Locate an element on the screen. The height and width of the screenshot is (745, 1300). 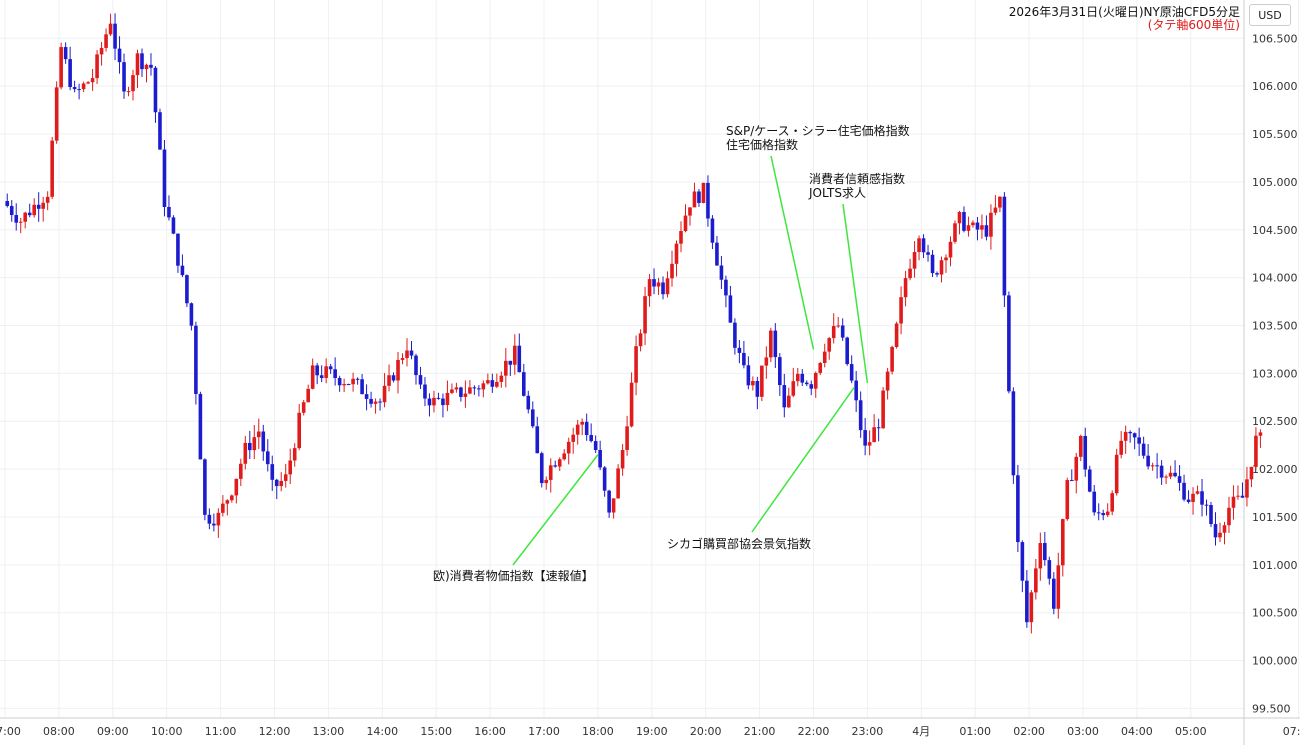
x-tick-label: 16:00 is located at coordinates (490, 731).